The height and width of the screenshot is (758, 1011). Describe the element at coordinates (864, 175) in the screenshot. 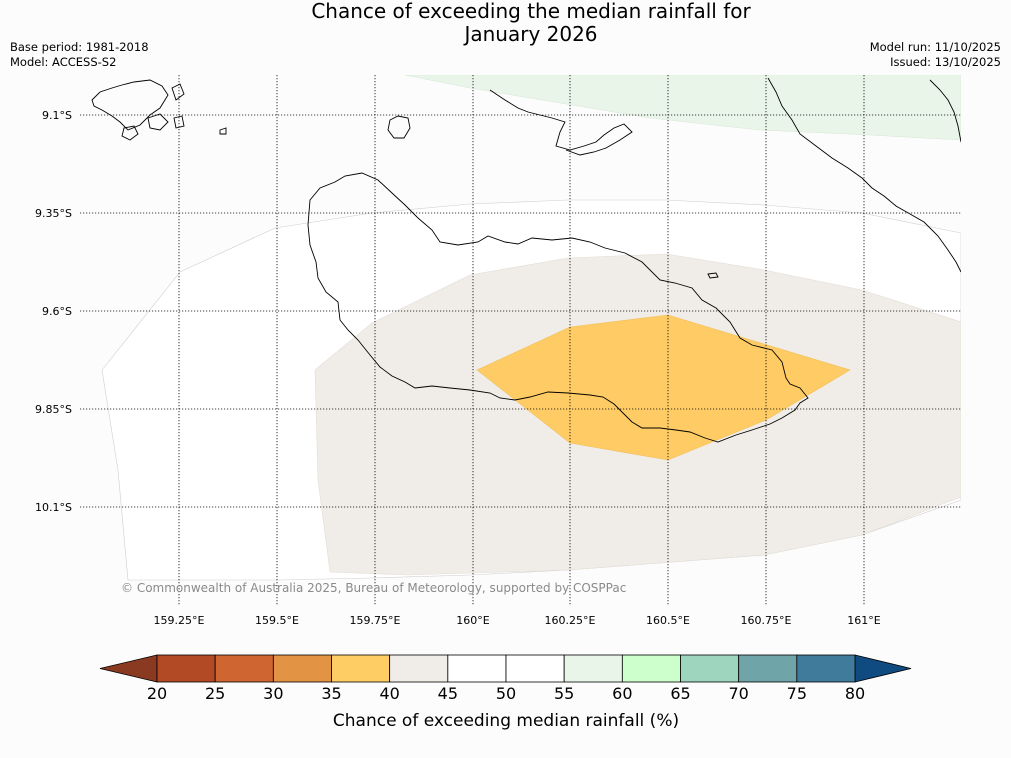

I see `coastline-malaita` at that location.